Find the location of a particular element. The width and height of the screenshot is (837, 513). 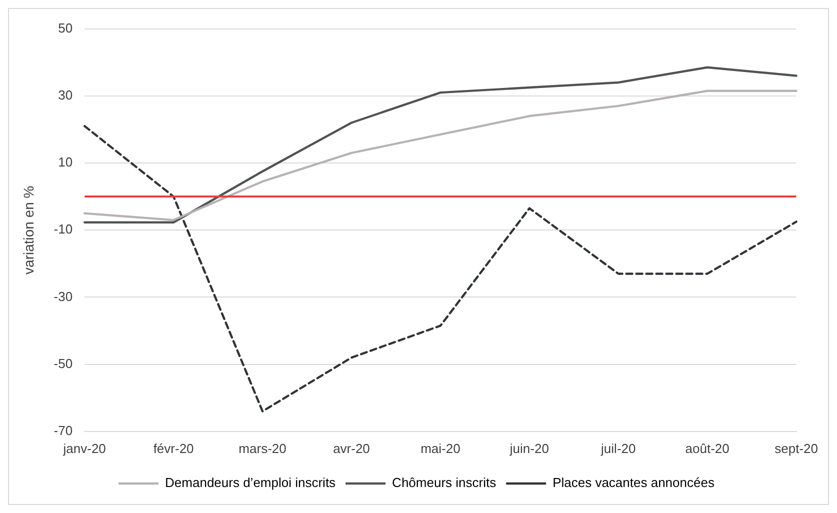

y-axis-title: variation en % is located at coordinates (28, 230).